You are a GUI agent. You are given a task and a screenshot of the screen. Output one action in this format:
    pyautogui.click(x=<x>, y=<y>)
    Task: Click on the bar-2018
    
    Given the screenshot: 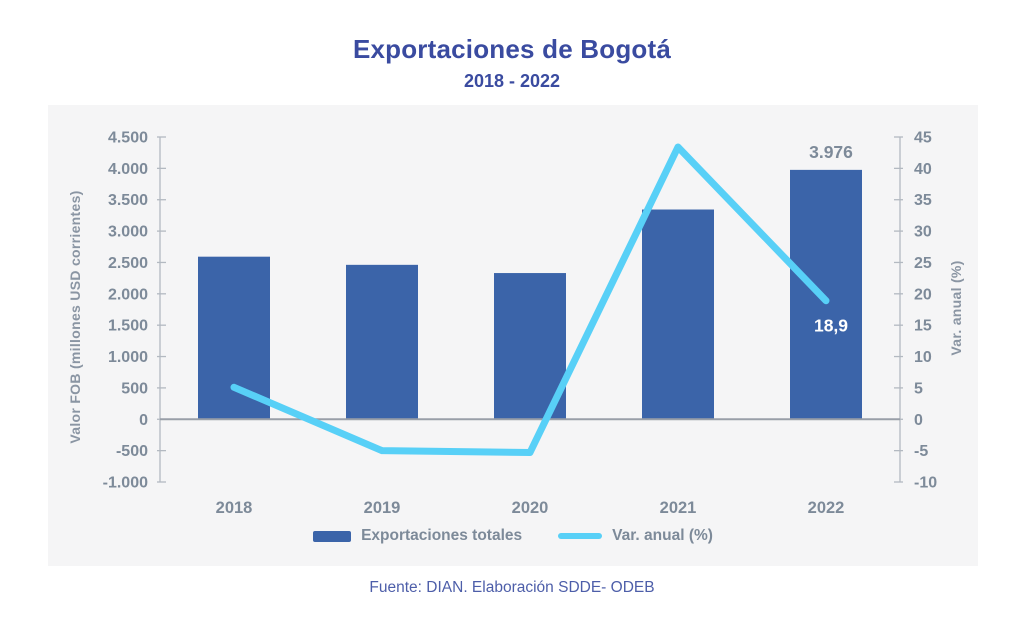 What is the action you would take?
    pyautogui.click(x=234, y=338)
    